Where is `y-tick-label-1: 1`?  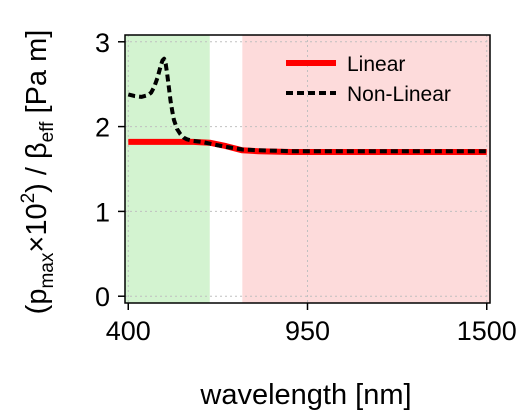
y-tick-label-1: 1 is located at coordinates (102, 212).